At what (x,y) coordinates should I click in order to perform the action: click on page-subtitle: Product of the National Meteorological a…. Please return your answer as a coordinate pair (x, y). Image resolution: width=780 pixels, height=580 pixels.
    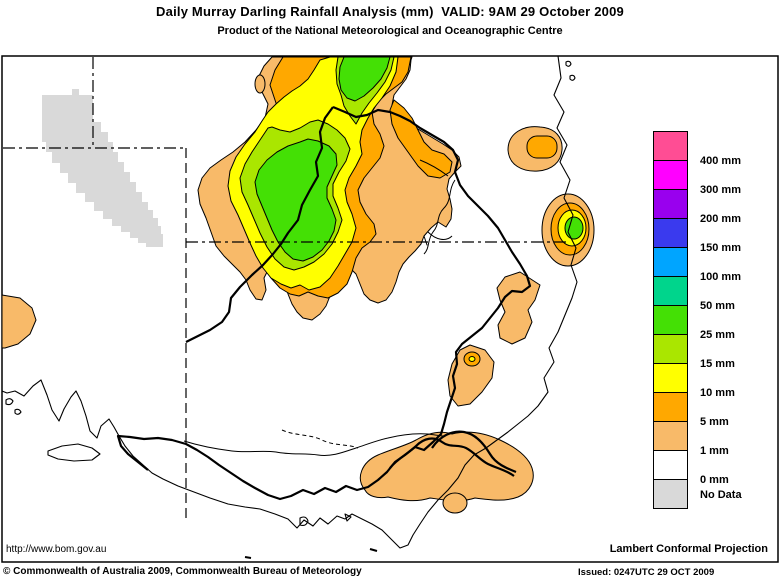
    Looking at the image, I should click on (390, 31).